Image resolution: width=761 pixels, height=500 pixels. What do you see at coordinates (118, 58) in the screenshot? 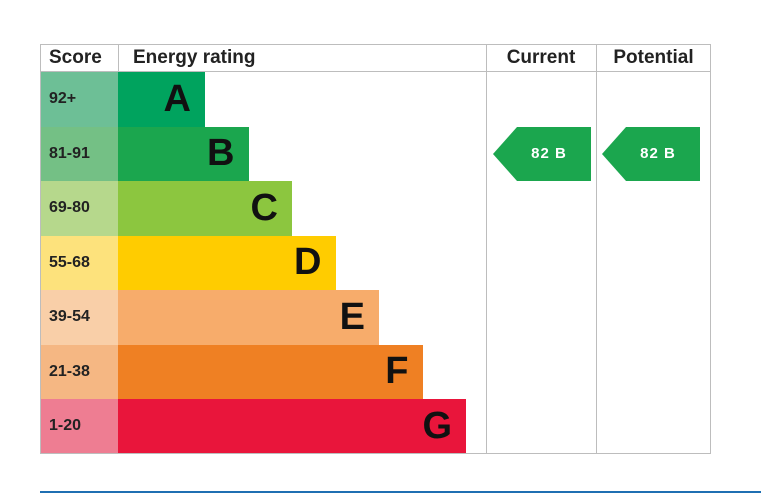
I see `header-separator` at bounding box center [118, 58].